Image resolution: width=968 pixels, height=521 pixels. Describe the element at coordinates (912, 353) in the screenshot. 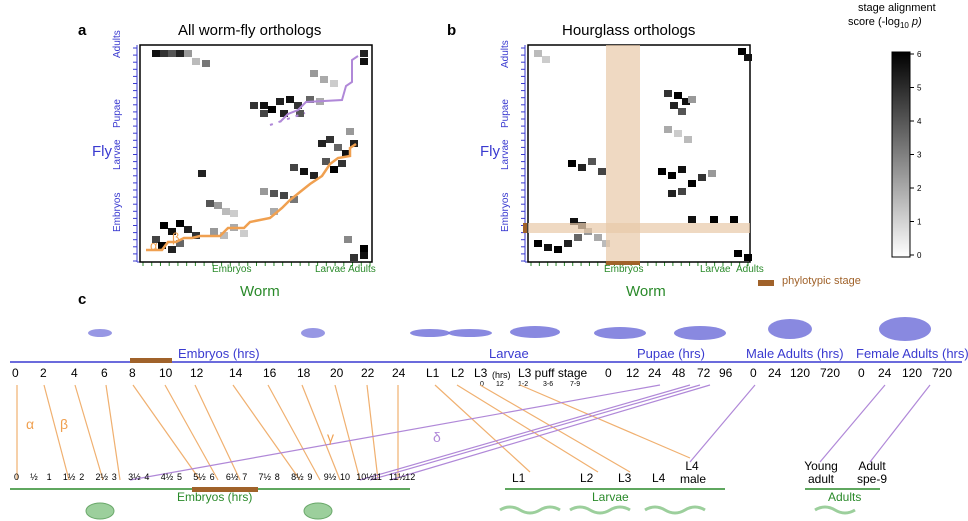

I see `fly-female-adults-label: Female Adults (hrs)` at that location.